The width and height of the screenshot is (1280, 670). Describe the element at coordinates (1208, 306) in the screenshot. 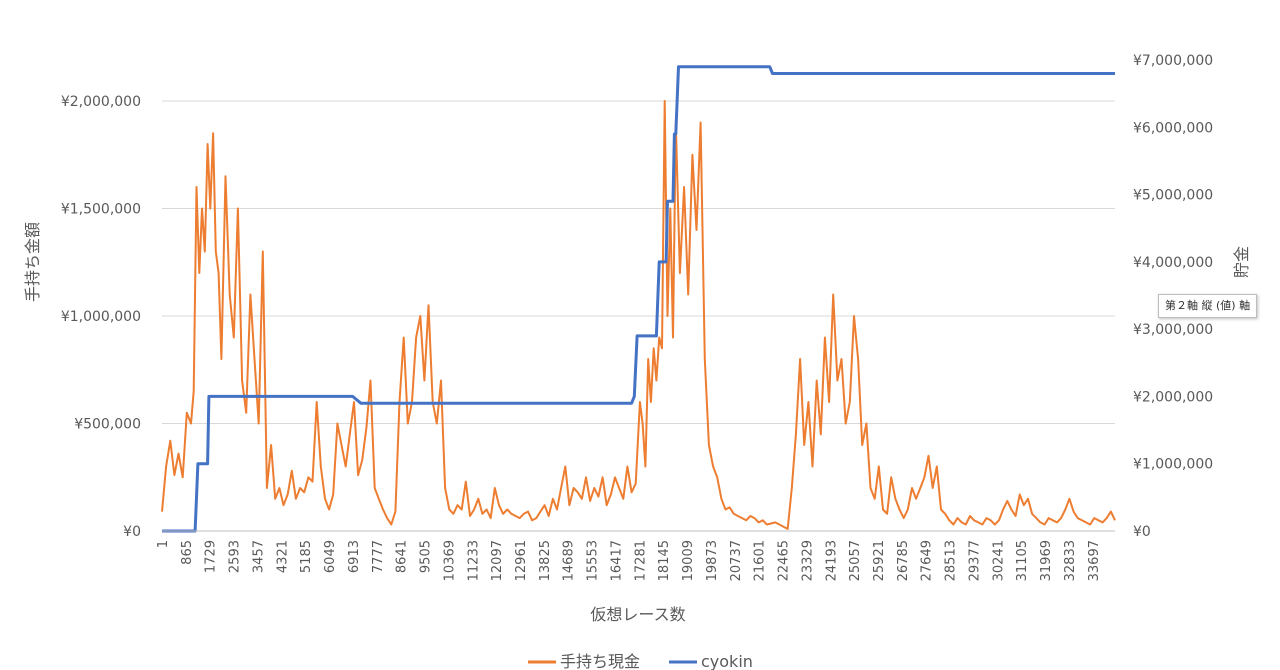

I see `axis-tooltip: 第２軸 縦 (値) 軸` at that location.